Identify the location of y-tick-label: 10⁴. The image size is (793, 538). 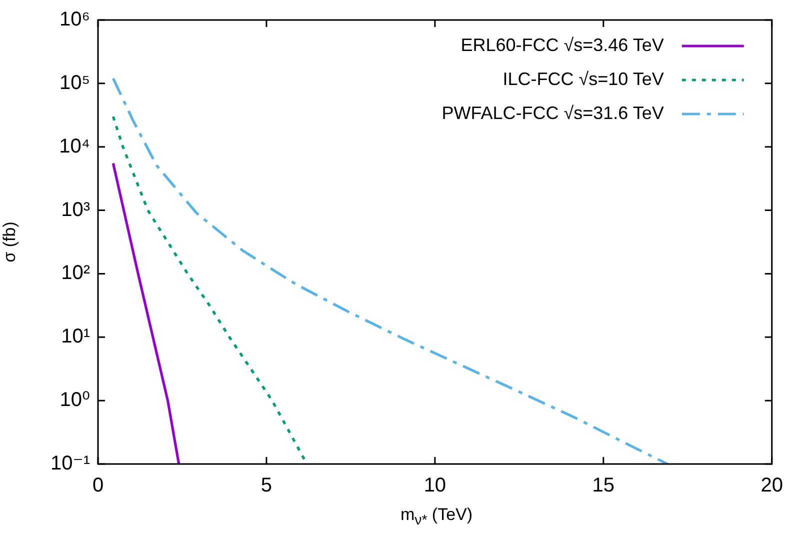
(74, 146).